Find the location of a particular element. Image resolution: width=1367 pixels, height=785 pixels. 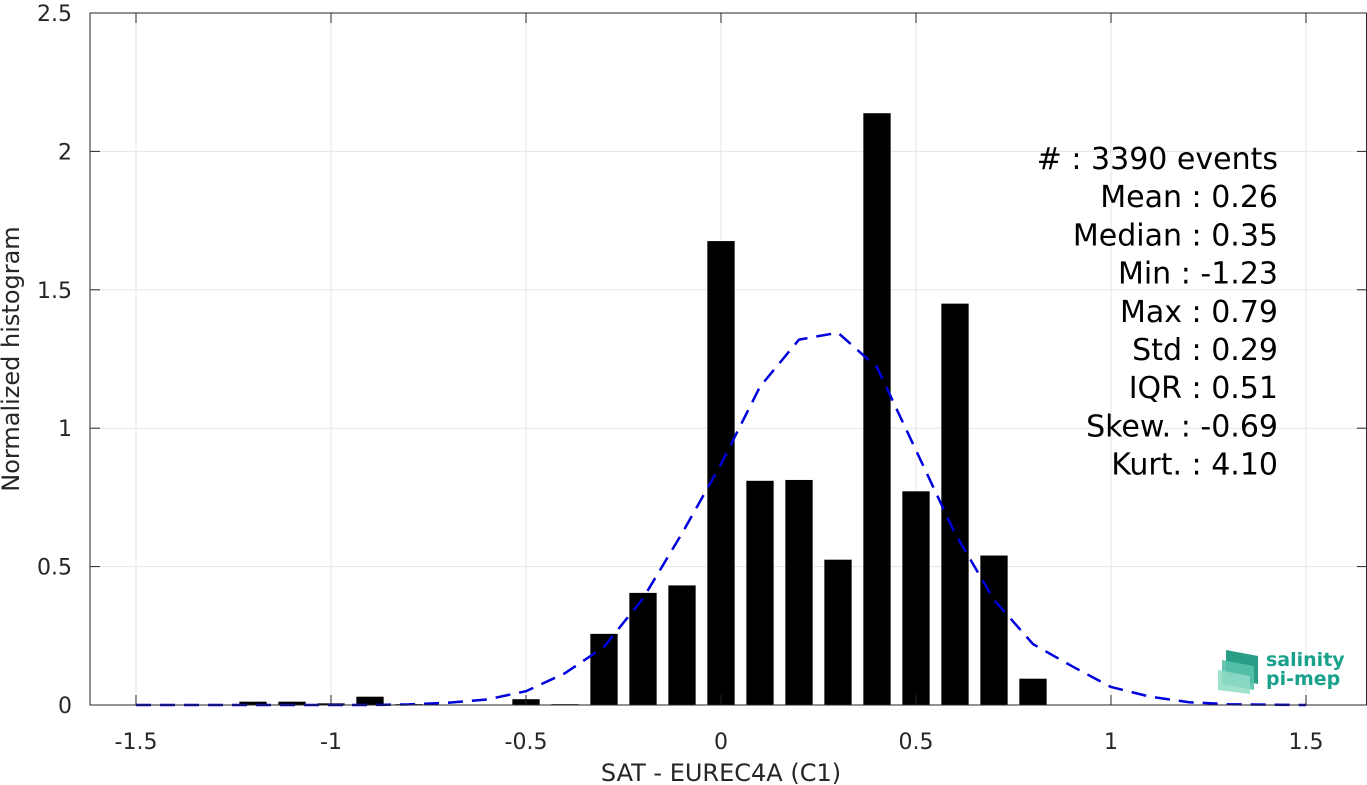

y-tick-label: 0 is located at coordinates (65, 706).